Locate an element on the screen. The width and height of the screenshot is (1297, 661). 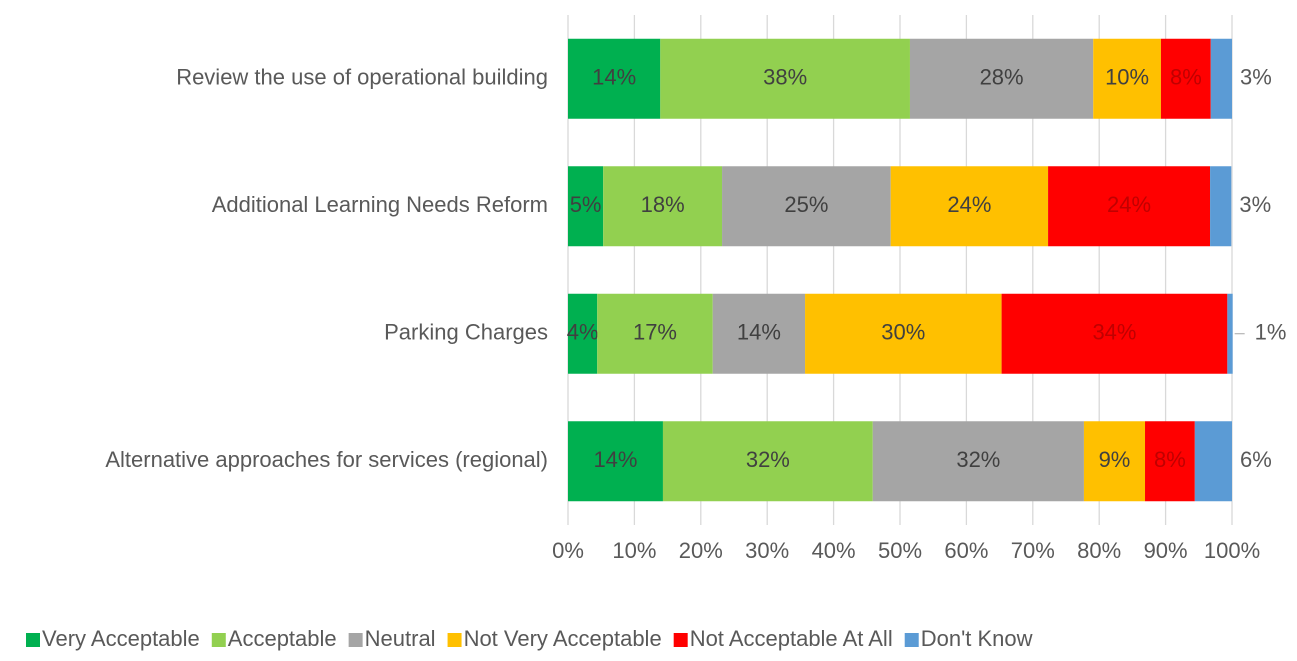
x-tick-label: 30% is located at coordinates (767, 550).